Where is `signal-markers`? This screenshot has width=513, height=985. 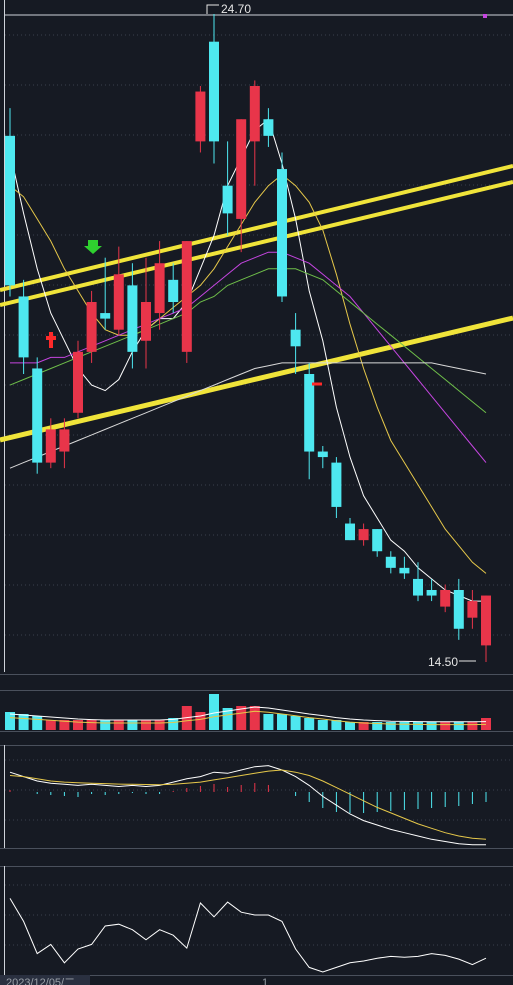 signal-markers is located at coordinates (184, 313).